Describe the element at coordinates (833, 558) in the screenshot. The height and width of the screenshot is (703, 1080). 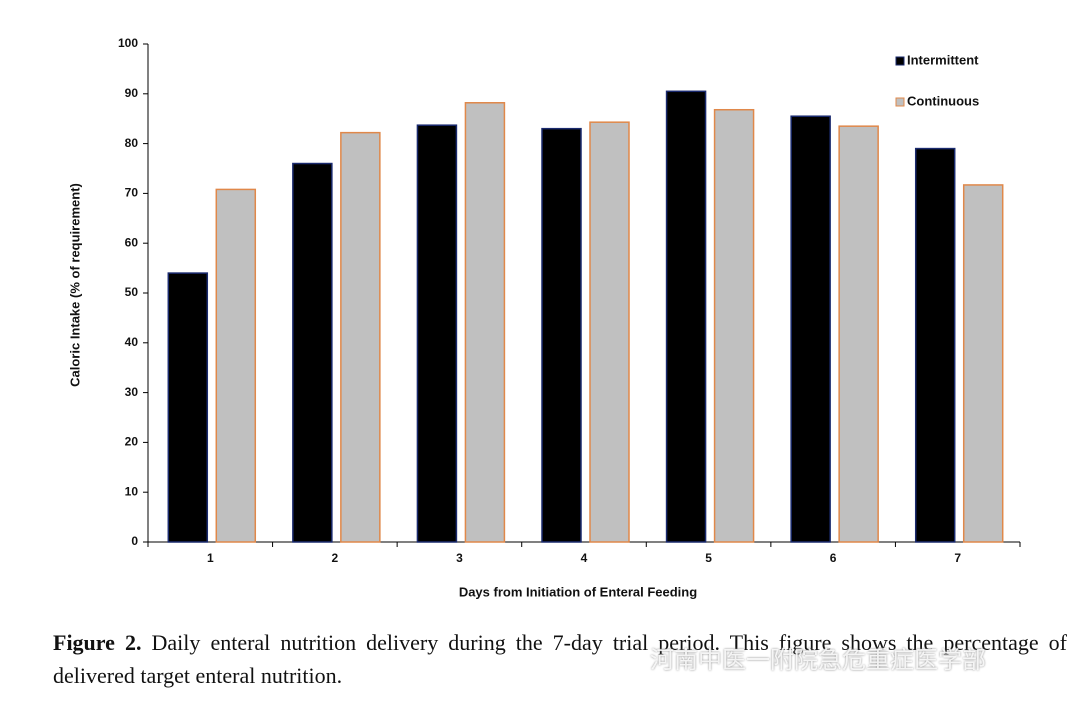
I see `x-tick-label: 6` at that location.